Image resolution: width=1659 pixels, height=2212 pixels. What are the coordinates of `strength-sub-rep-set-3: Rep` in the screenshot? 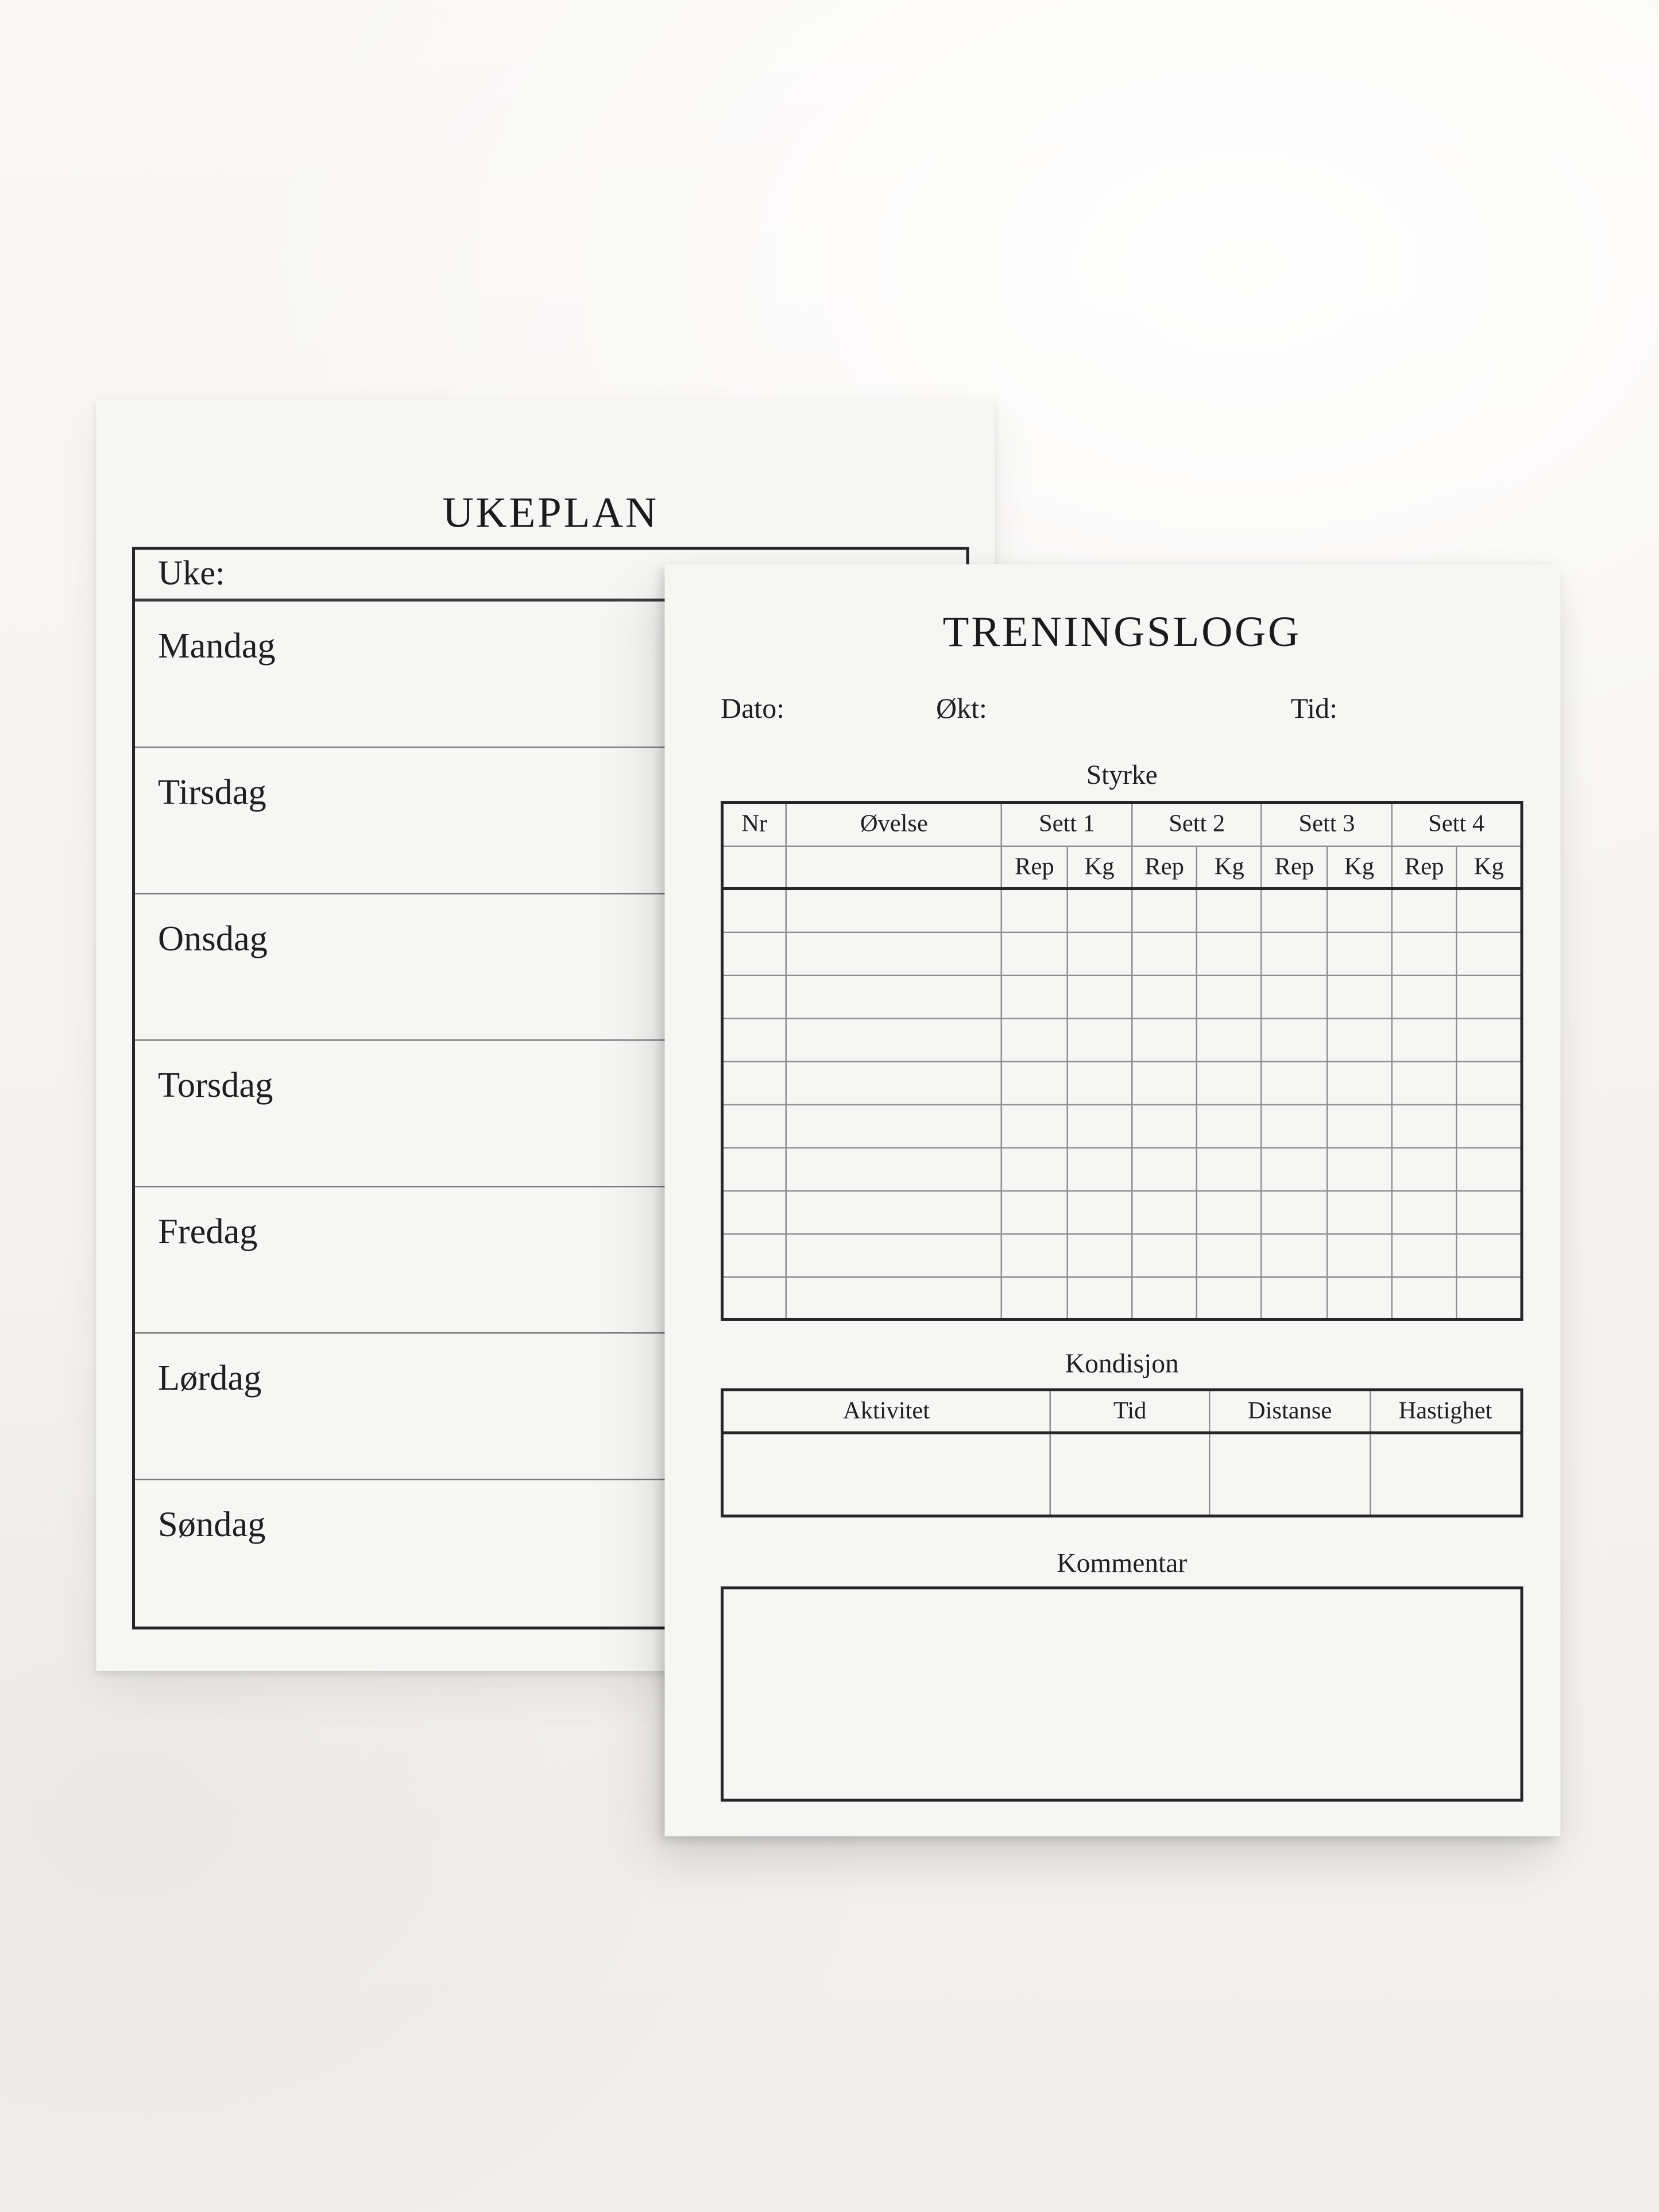 It's located at (1294, 868).